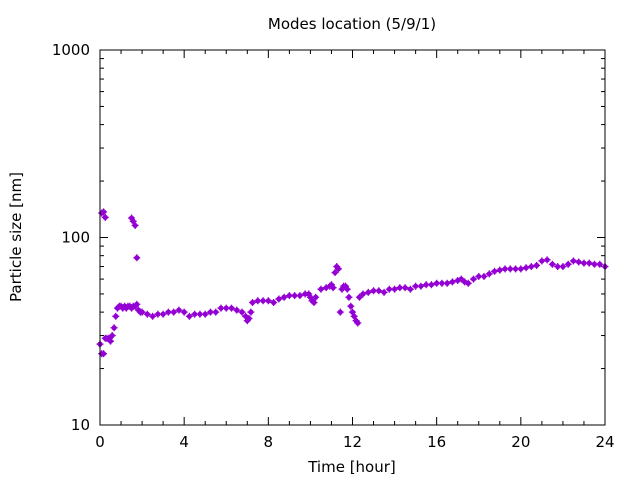 The width and height of the screenshot is (640, 480). What do you see at coordinates (75, 238) in the screenshot?
I see `y-tick-label: 100` at bounding box center [75, 238].